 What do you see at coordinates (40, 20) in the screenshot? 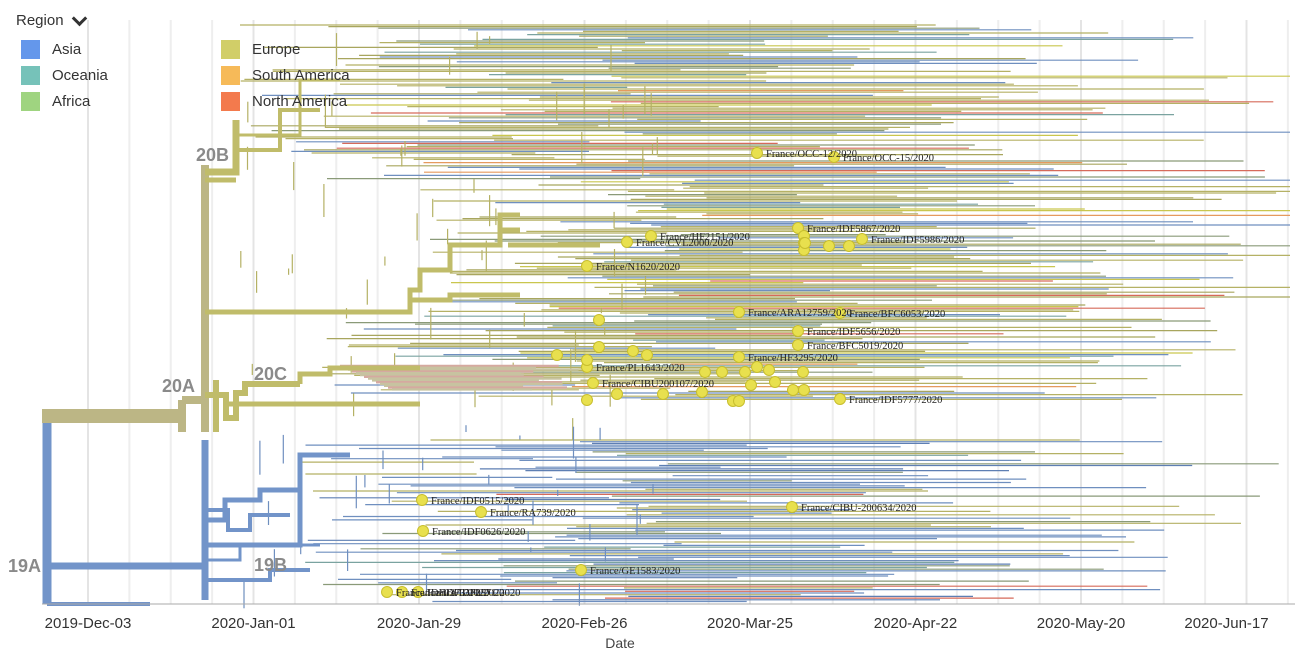
I see `legend-title: Region` at bounding box center [40, 20].